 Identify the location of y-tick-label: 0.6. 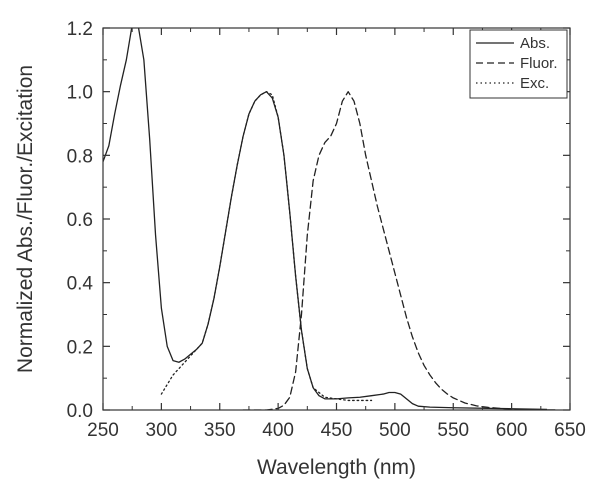
(80, 220).